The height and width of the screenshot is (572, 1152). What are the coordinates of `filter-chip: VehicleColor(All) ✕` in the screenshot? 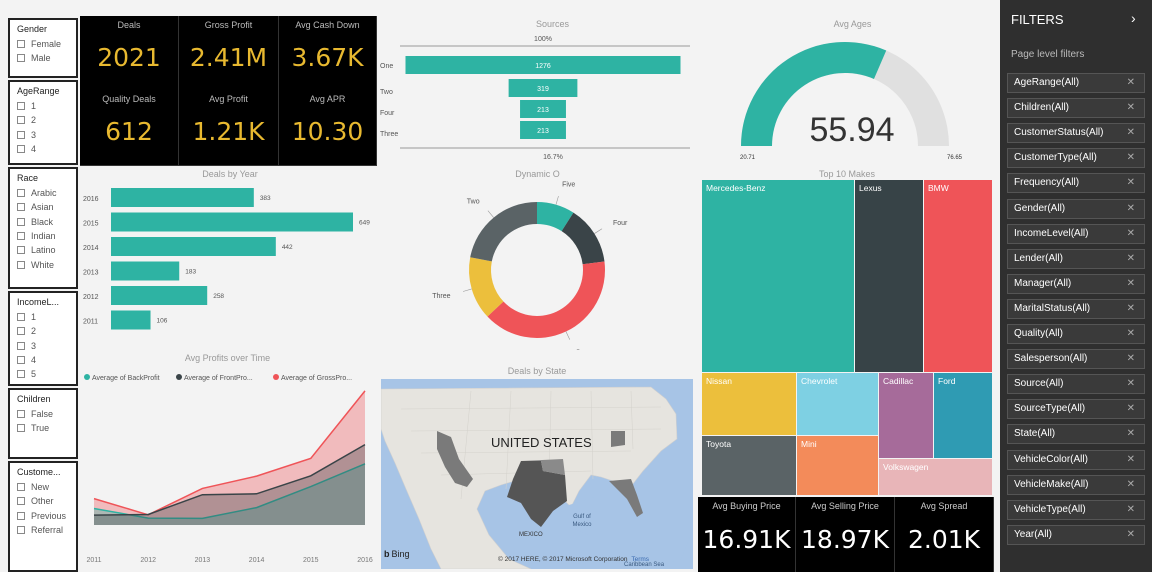 It's located at (1076, 459).